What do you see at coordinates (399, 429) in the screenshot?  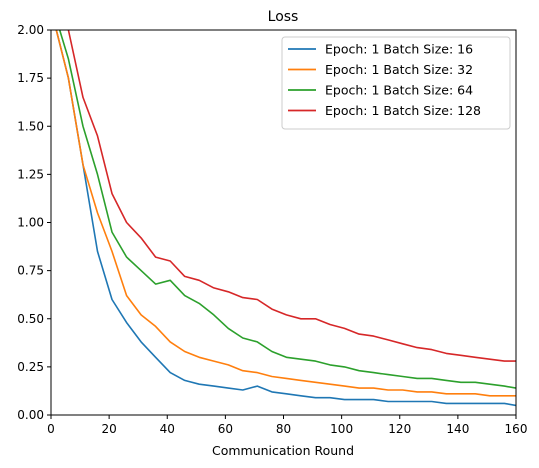 I see `x-tick-label: 120` at bounding box center [399, 429].